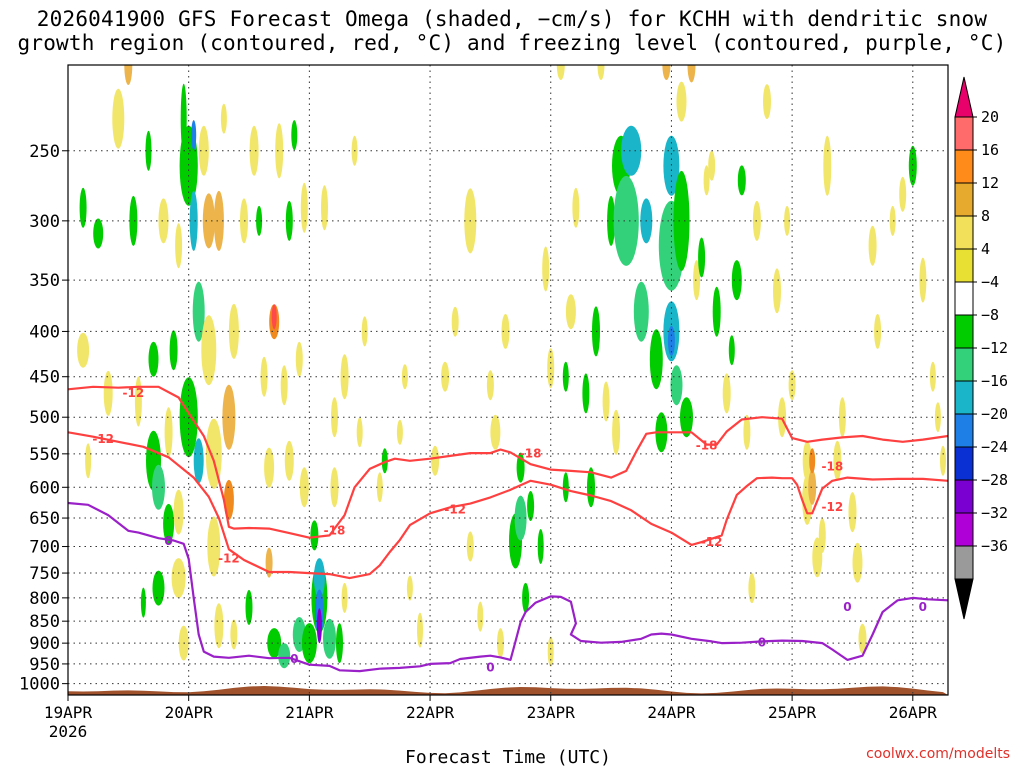 The image size is (1024, 768). I want to click on ground-layer, so click(508, 690).